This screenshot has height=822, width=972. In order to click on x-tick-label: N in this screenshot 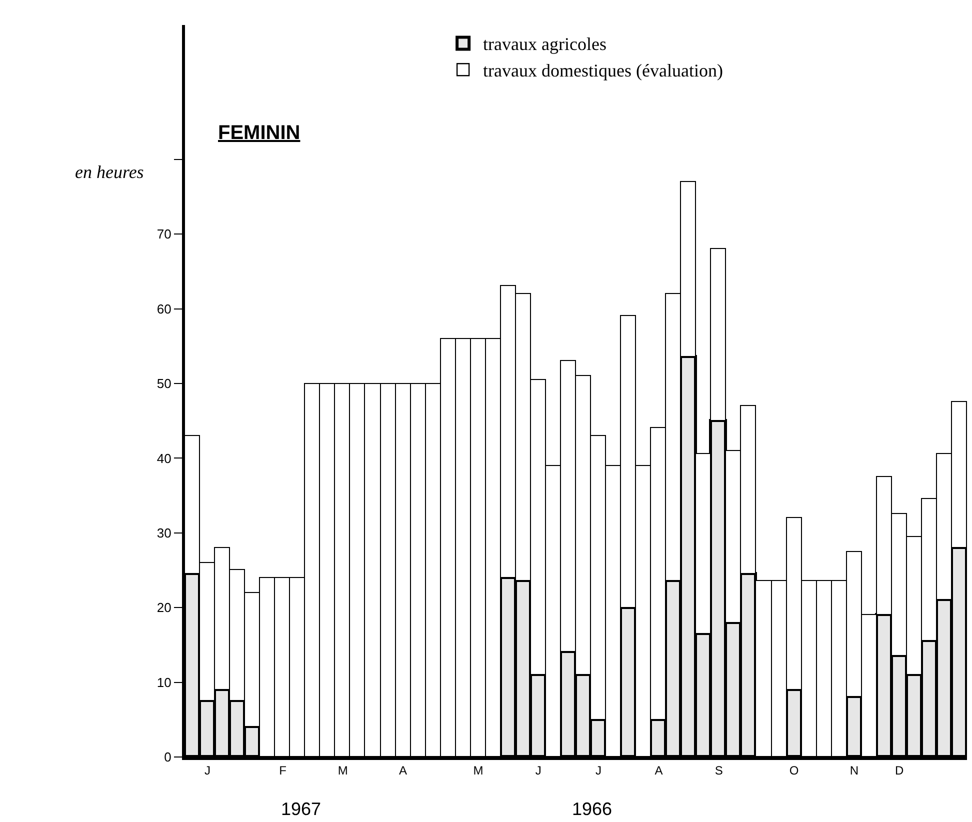, I will do `click(854, 770)`.